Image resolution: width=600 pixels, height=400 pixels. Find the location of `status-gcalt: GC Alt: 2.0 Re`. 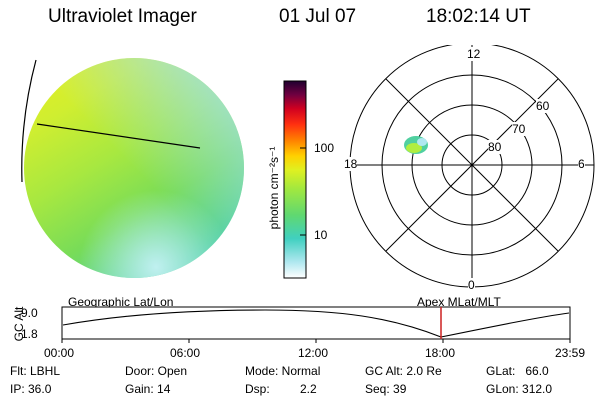

status-gcalt: GC Alt: 2.0 Re is located at coordinates (403, 371).